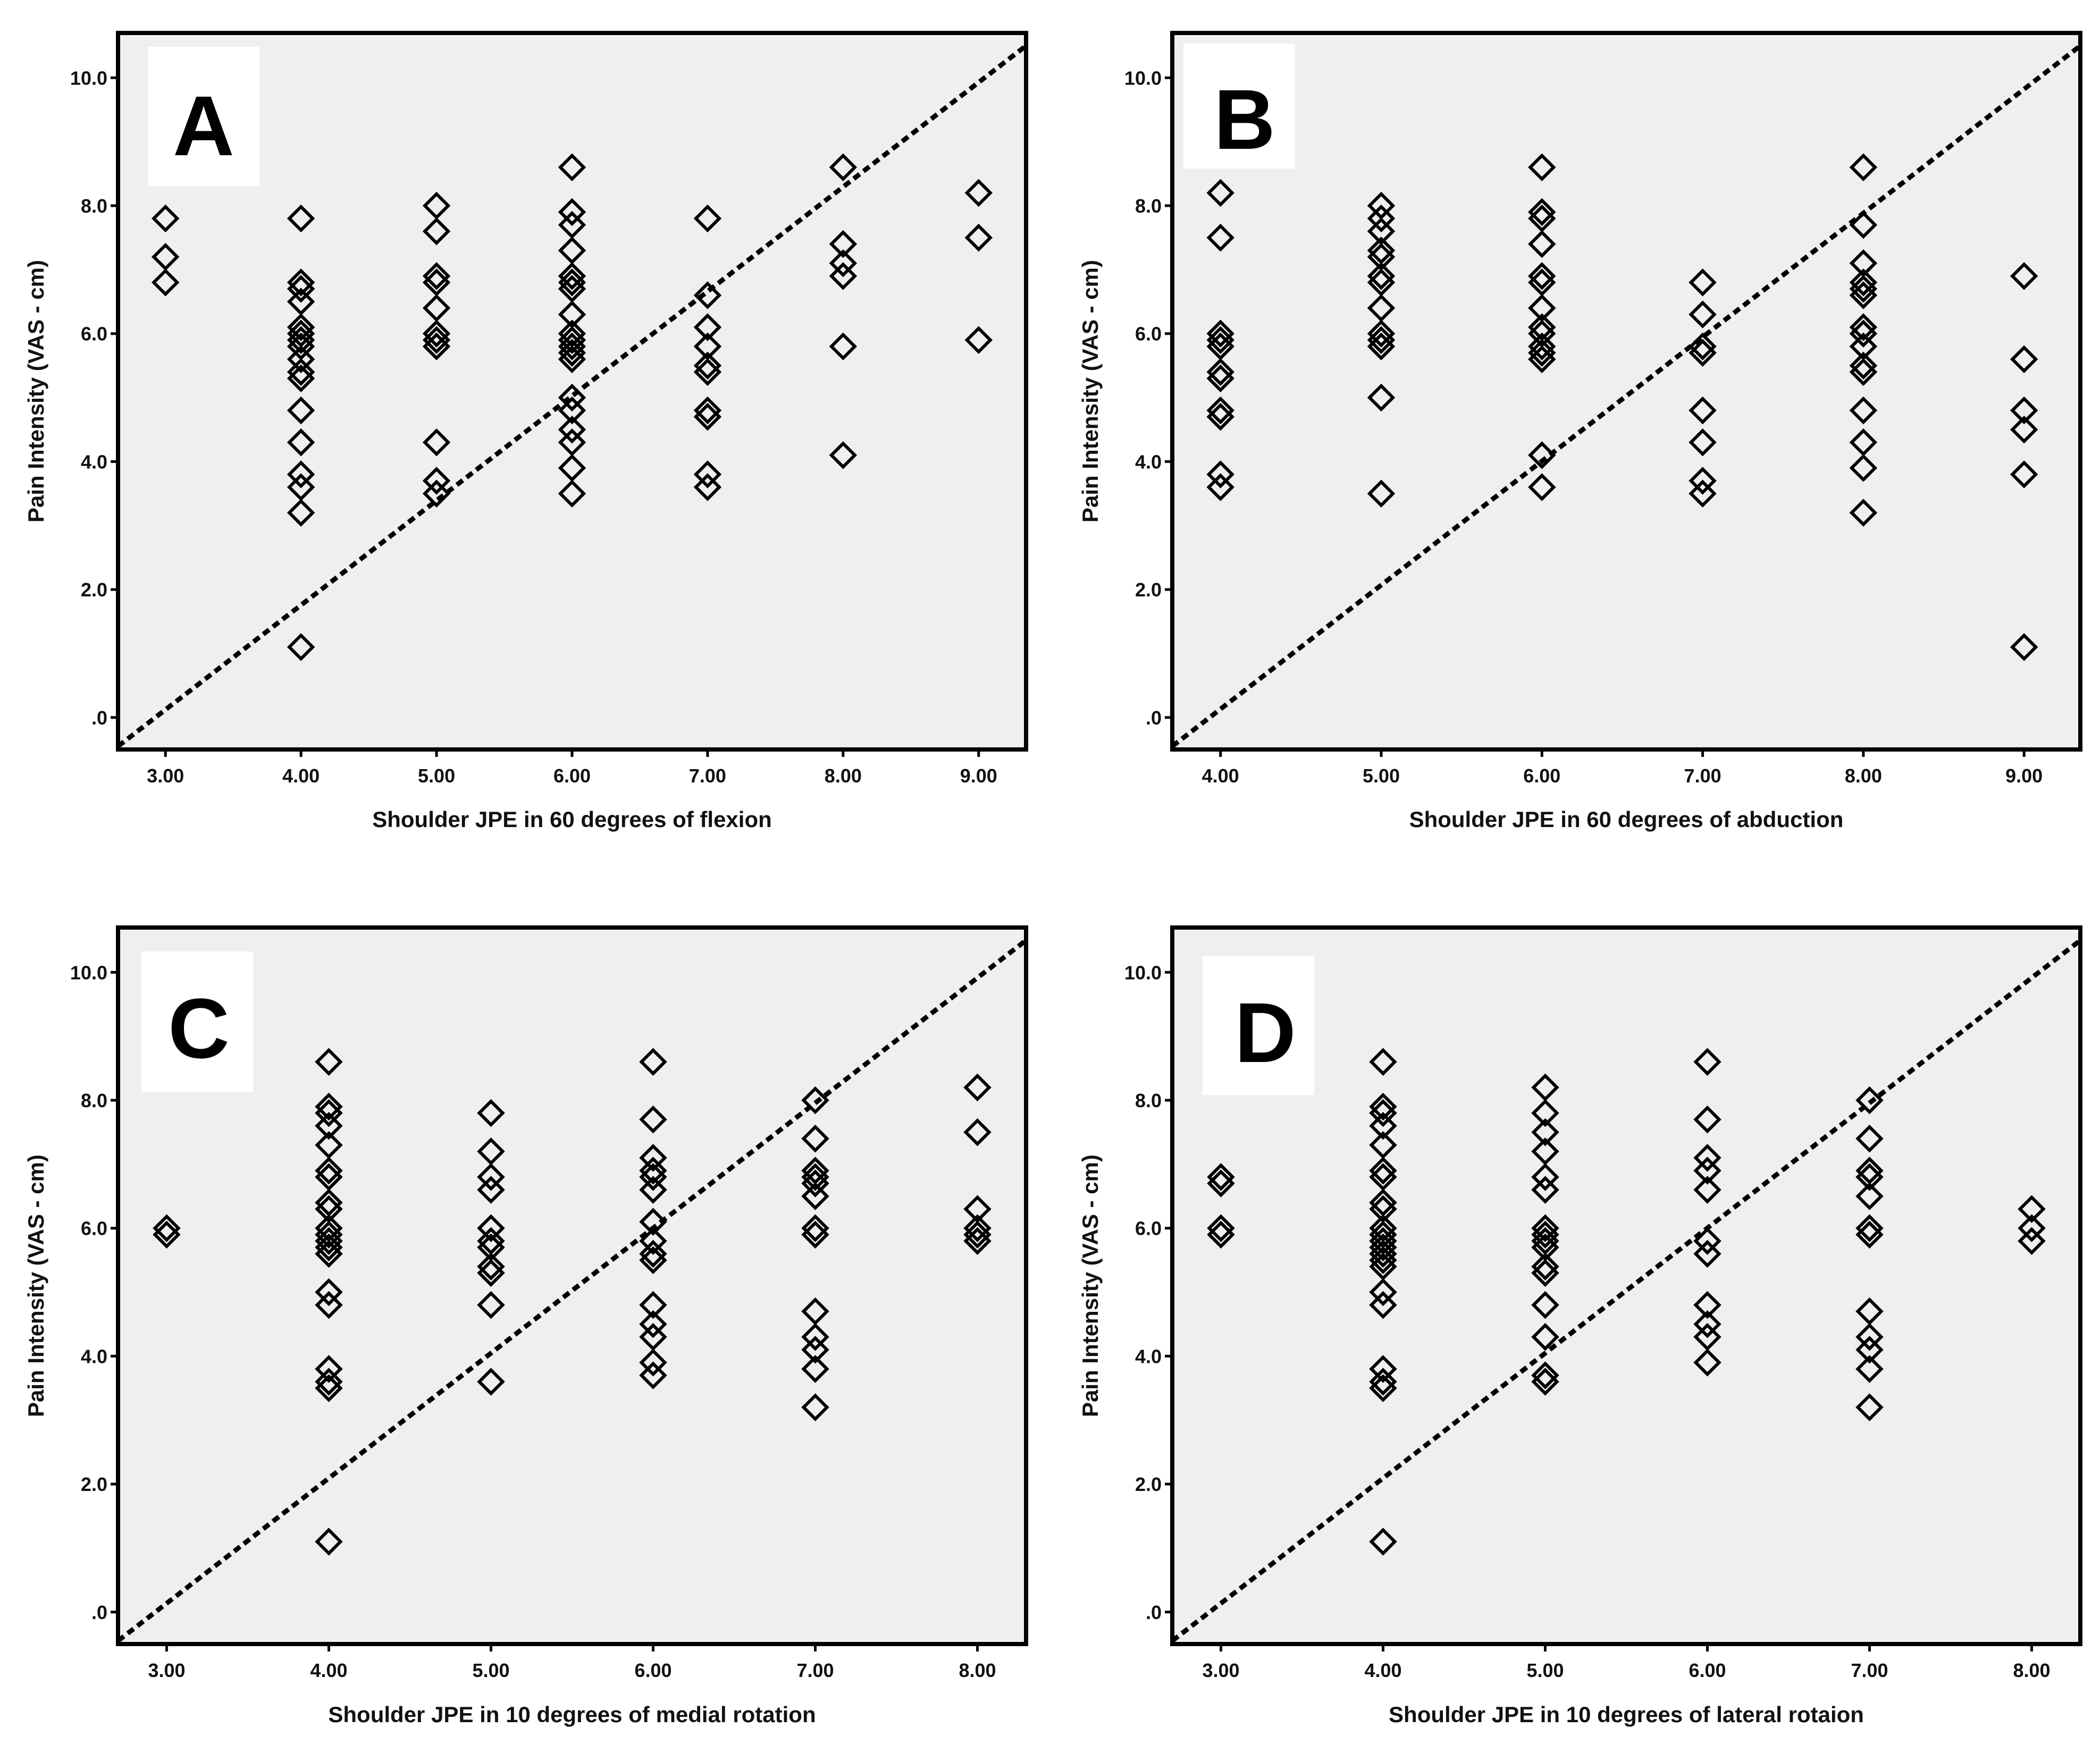 The image size is (2100, 1753). Describe the element at coordinates (94, 1484) in the screenshot. I see `y-tick-label-c-1: 2.0` at that location.